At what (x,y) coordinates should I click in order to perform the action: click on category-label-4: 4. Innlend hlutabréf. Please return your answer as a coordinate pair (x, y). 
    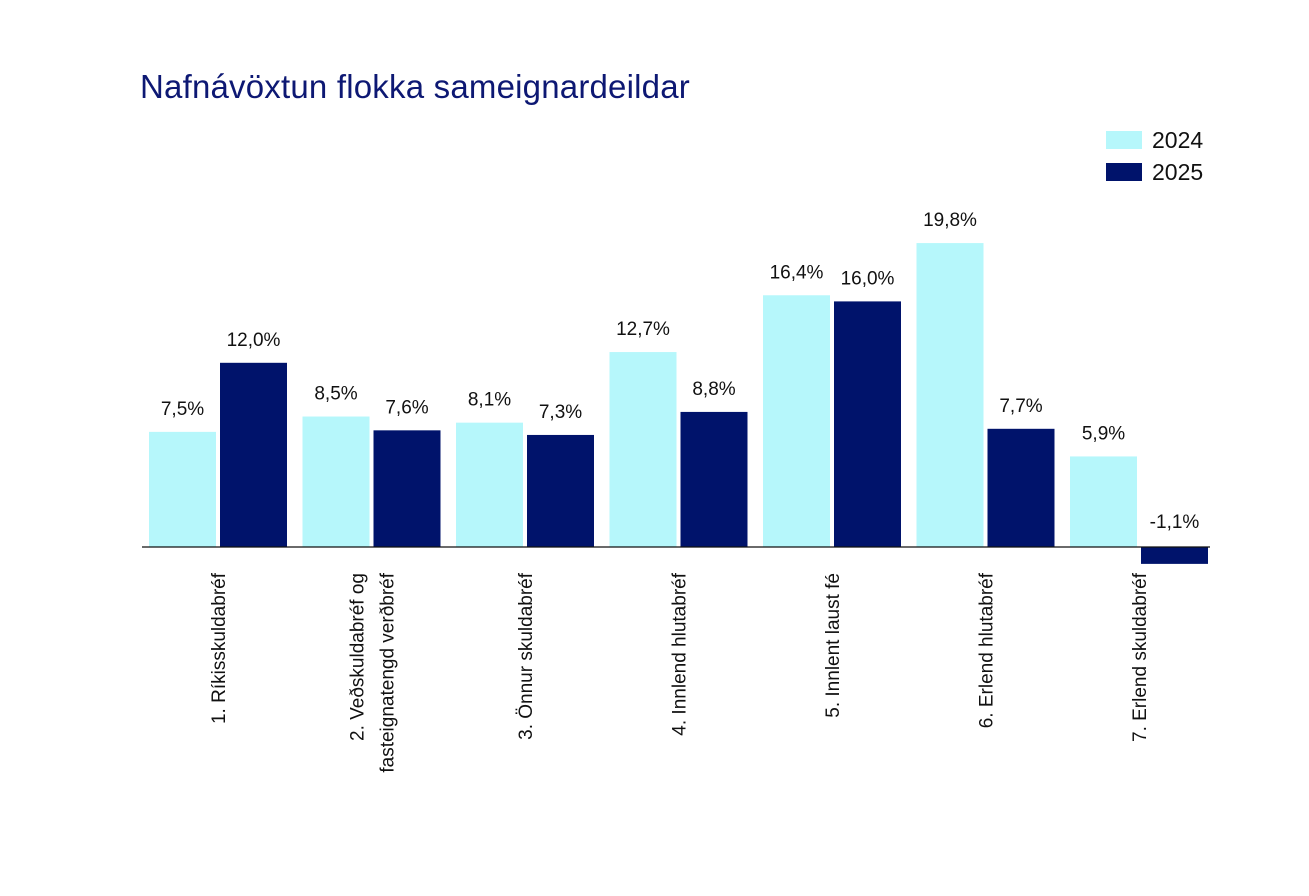
    Looking at the image, I should click on (680, 653).